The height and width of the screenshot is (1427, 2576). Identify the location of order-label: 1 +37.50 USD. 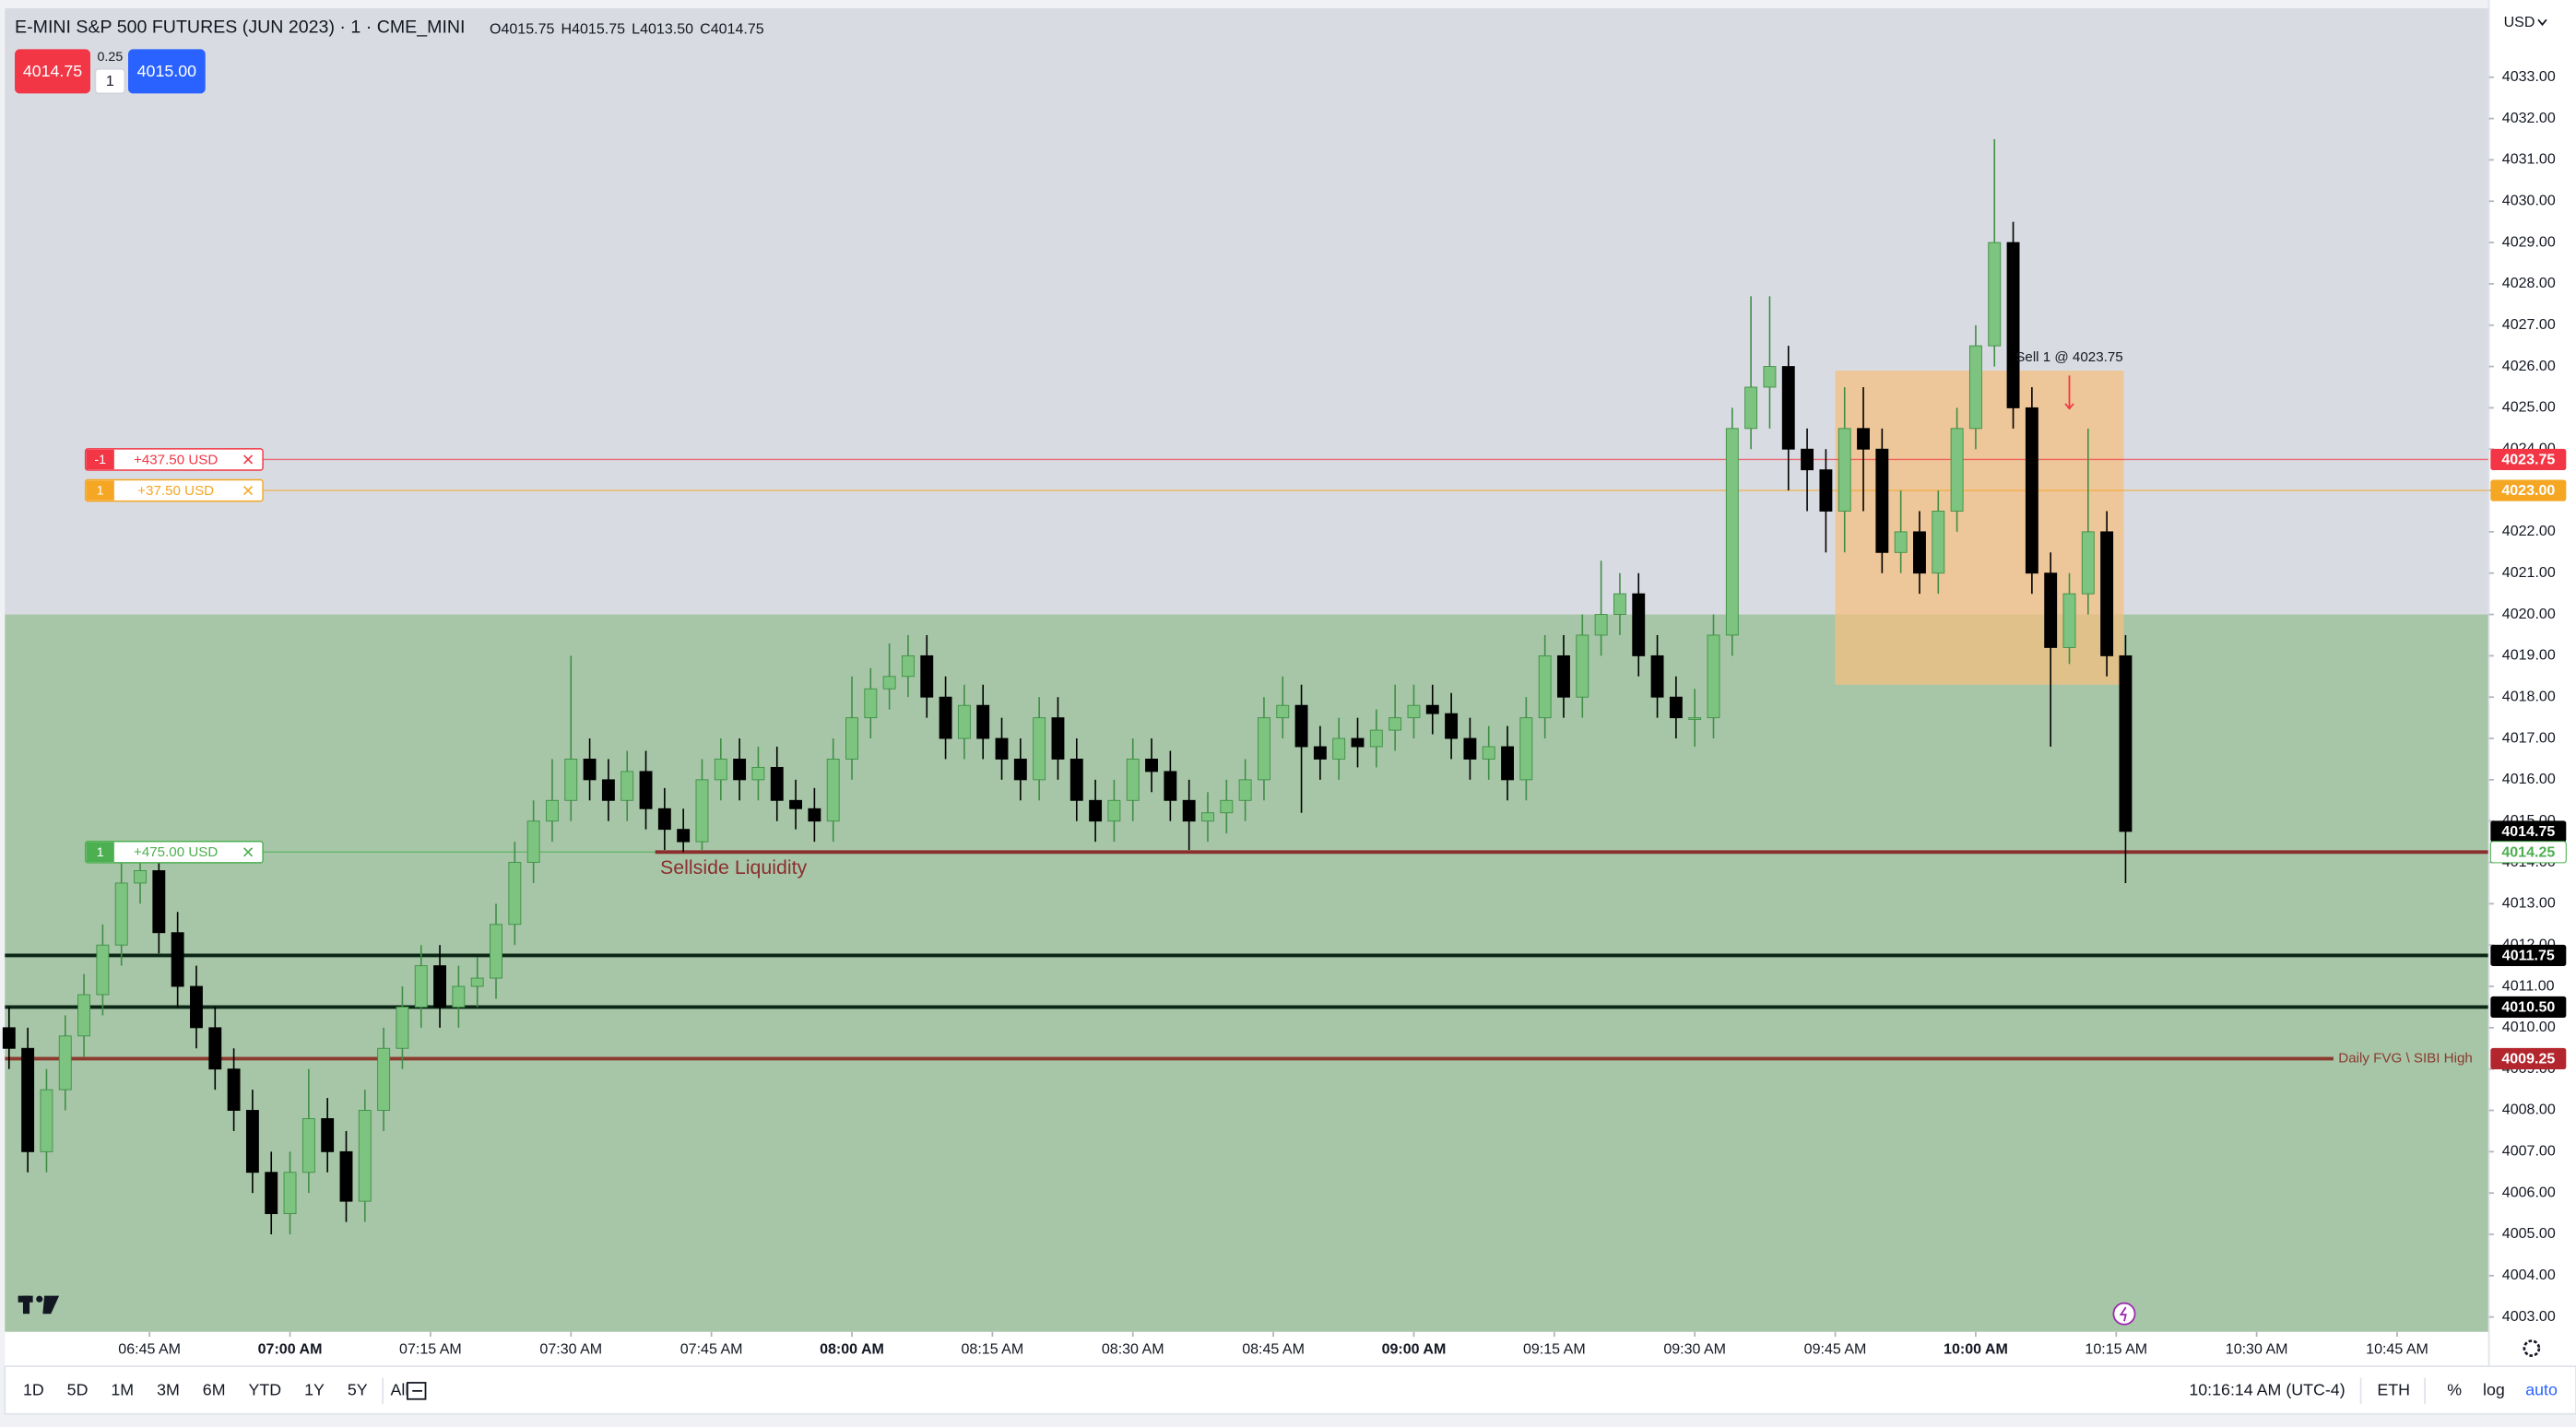
(174, 490).